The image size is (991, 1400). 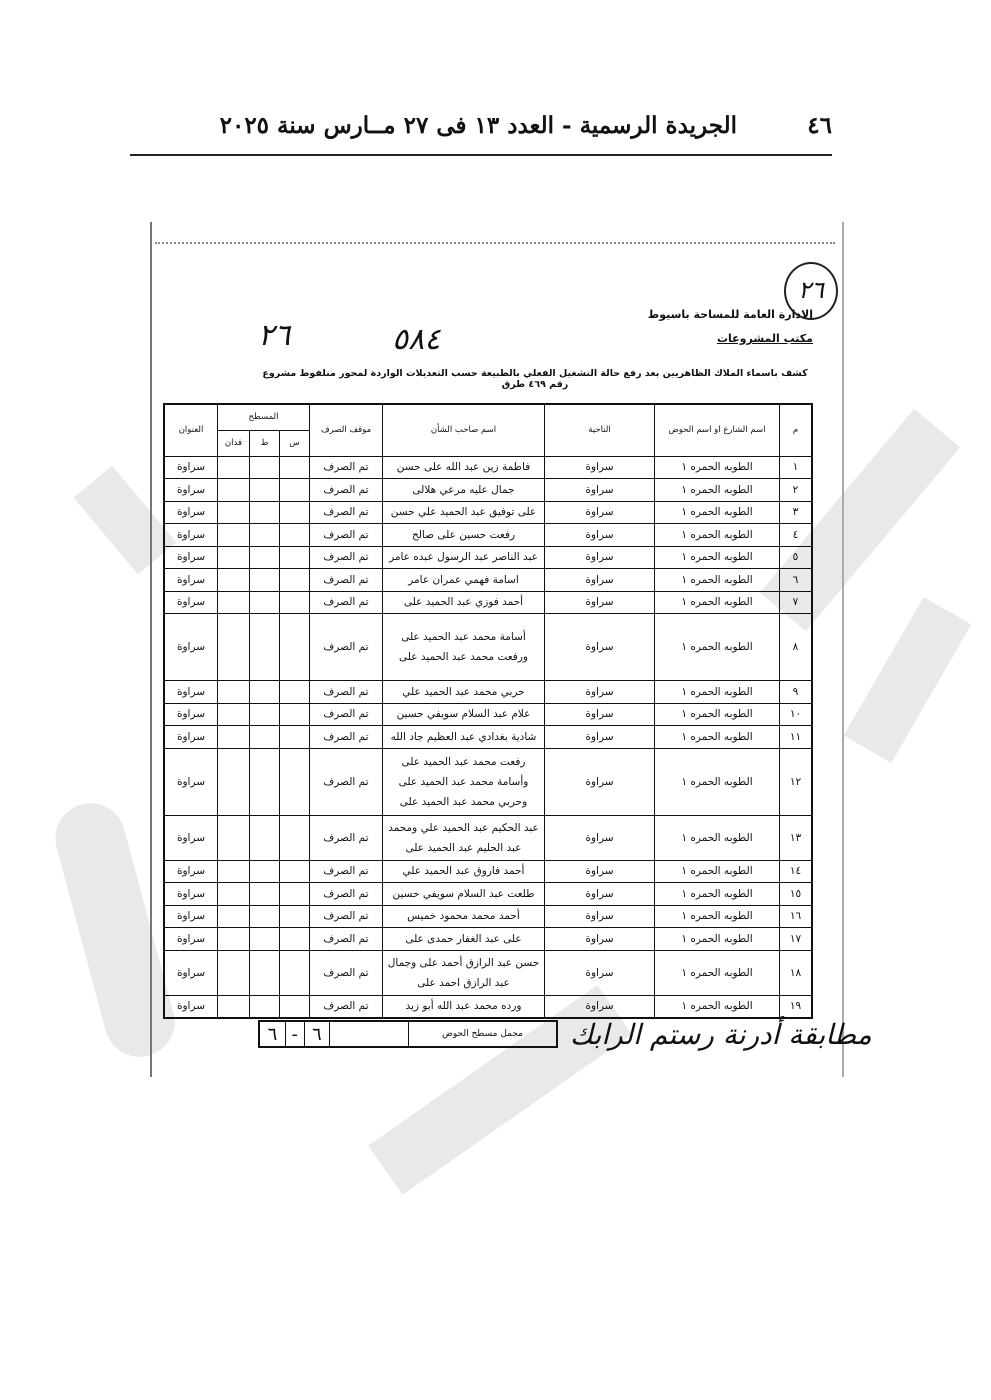 I want to click on row-owner: على توفيق عبد الحميد علي حسن, so click(x=463, y=512).